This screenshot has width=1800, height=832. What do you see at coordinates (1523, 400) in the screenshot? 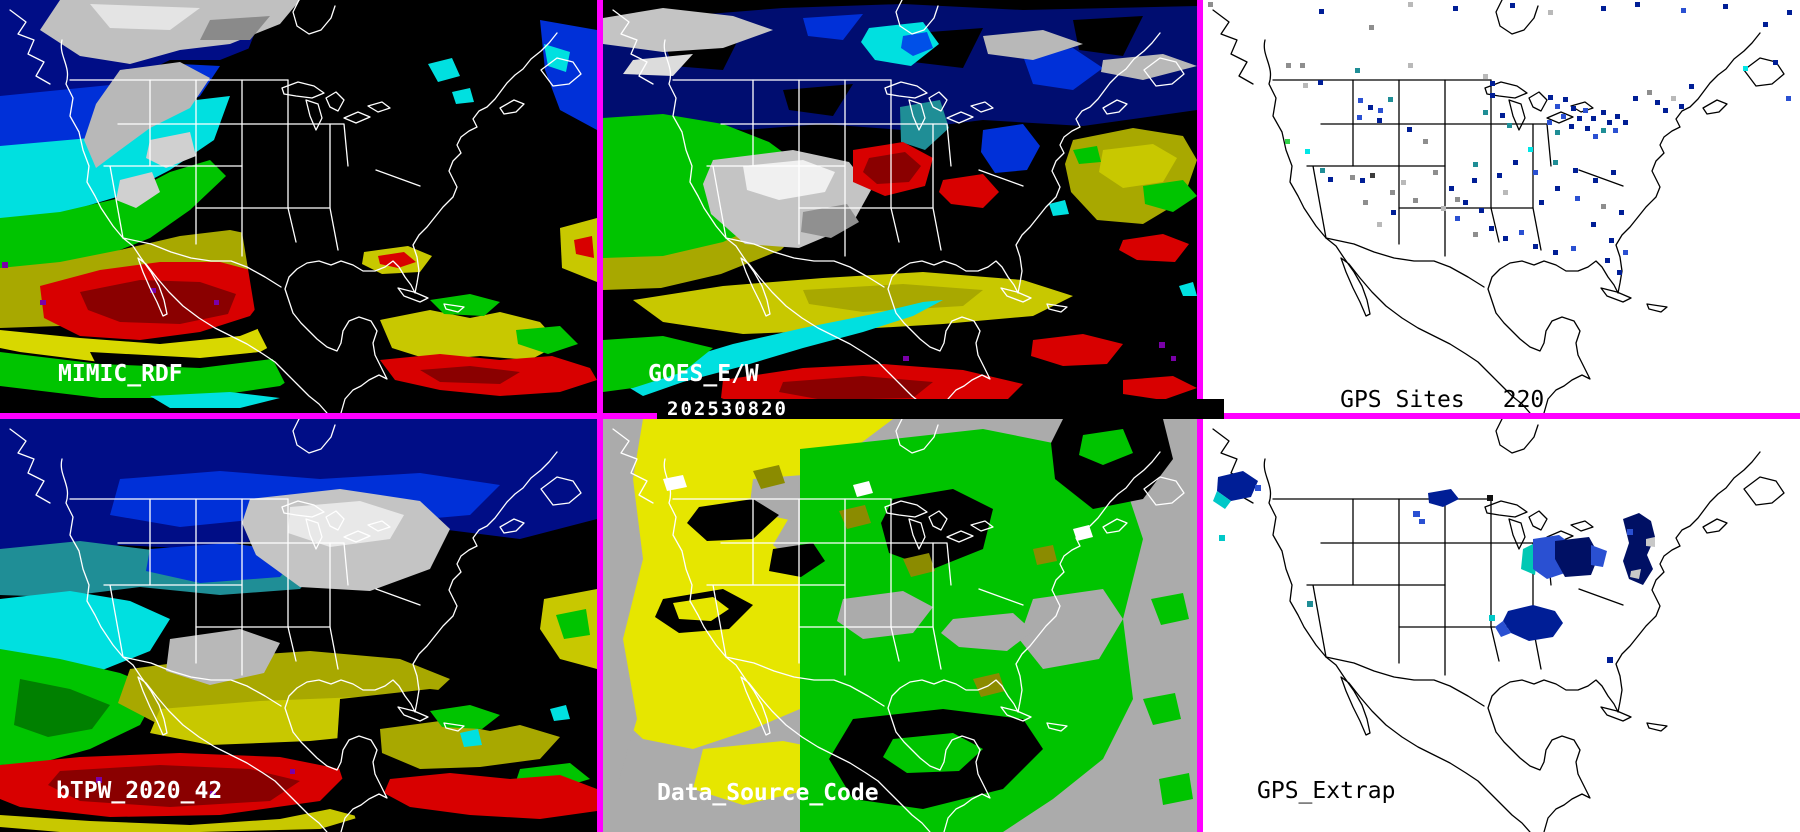
I see `gps-sites-count: 220` at bounding box center [1523, 400].